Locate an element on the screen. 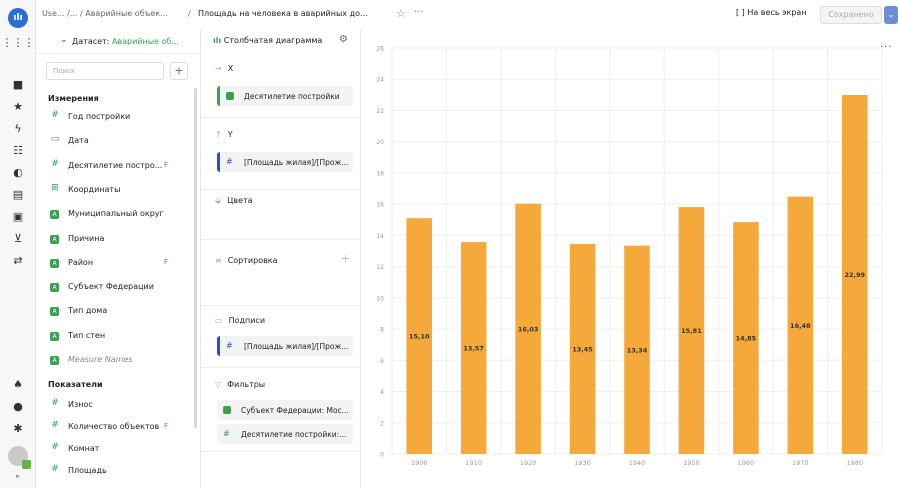 The height and width of the screenshot is (488, 898). sort-icon: ≡ is located at coordinates (218, 260).